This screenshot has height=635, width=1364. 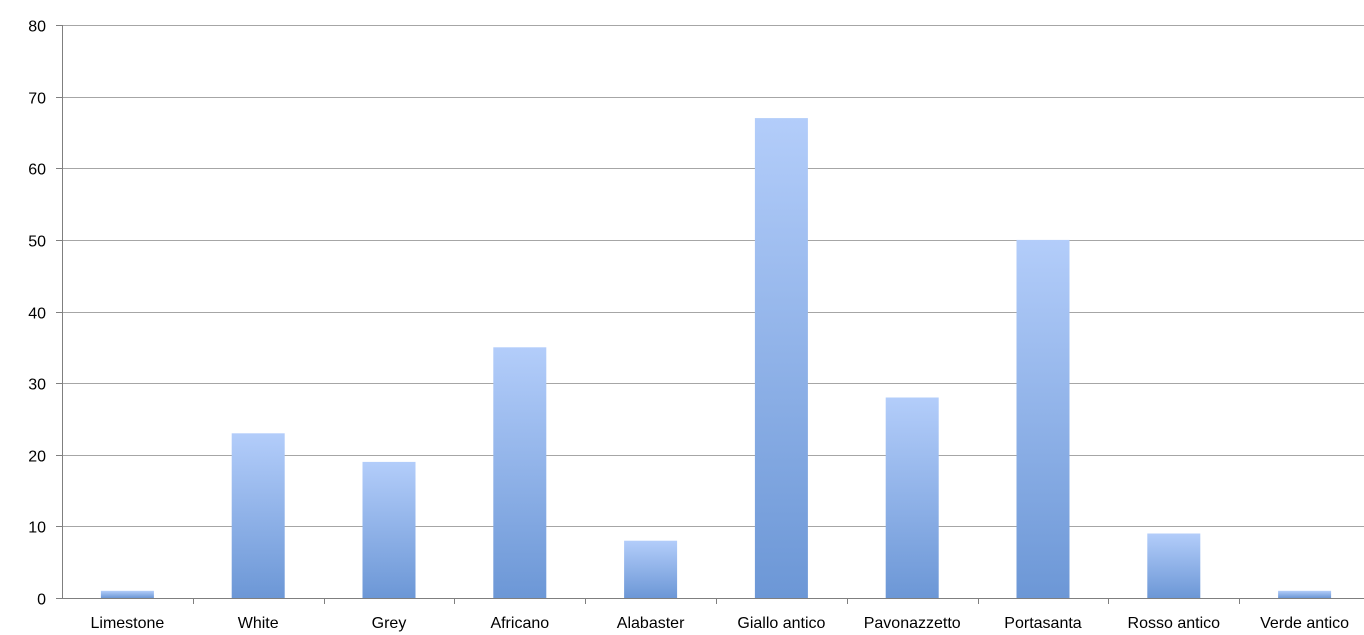 I want to click on x-category-label: White, so click(x=258, y=623).